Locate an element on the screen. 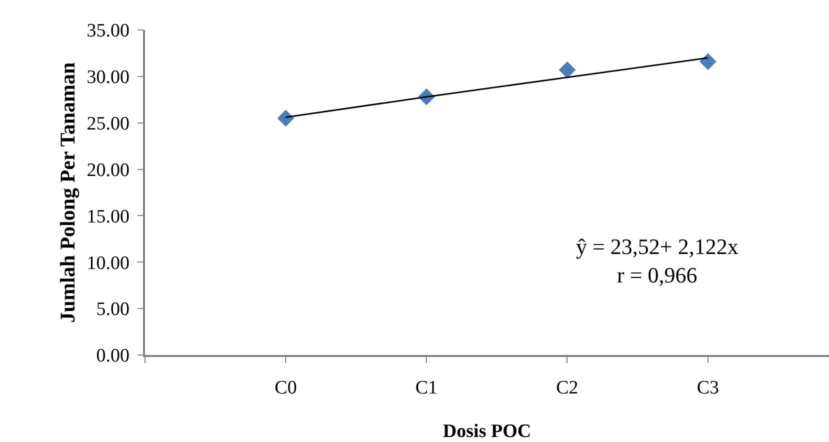 Image resolution: width=829 pixels, height=442 pixels. x-axis-title: Dosis POC is located at coordinates (487, 431).